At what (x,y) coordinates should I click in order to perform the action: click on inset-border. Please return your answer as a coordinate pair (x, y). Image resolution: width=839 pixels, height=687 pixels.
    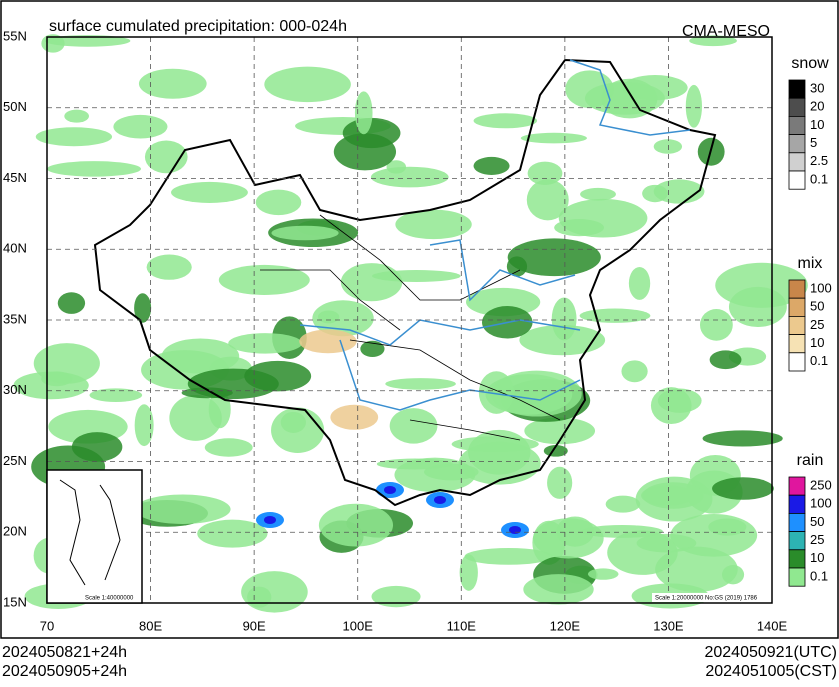
    Looking at the image, I should click on (90, 532).